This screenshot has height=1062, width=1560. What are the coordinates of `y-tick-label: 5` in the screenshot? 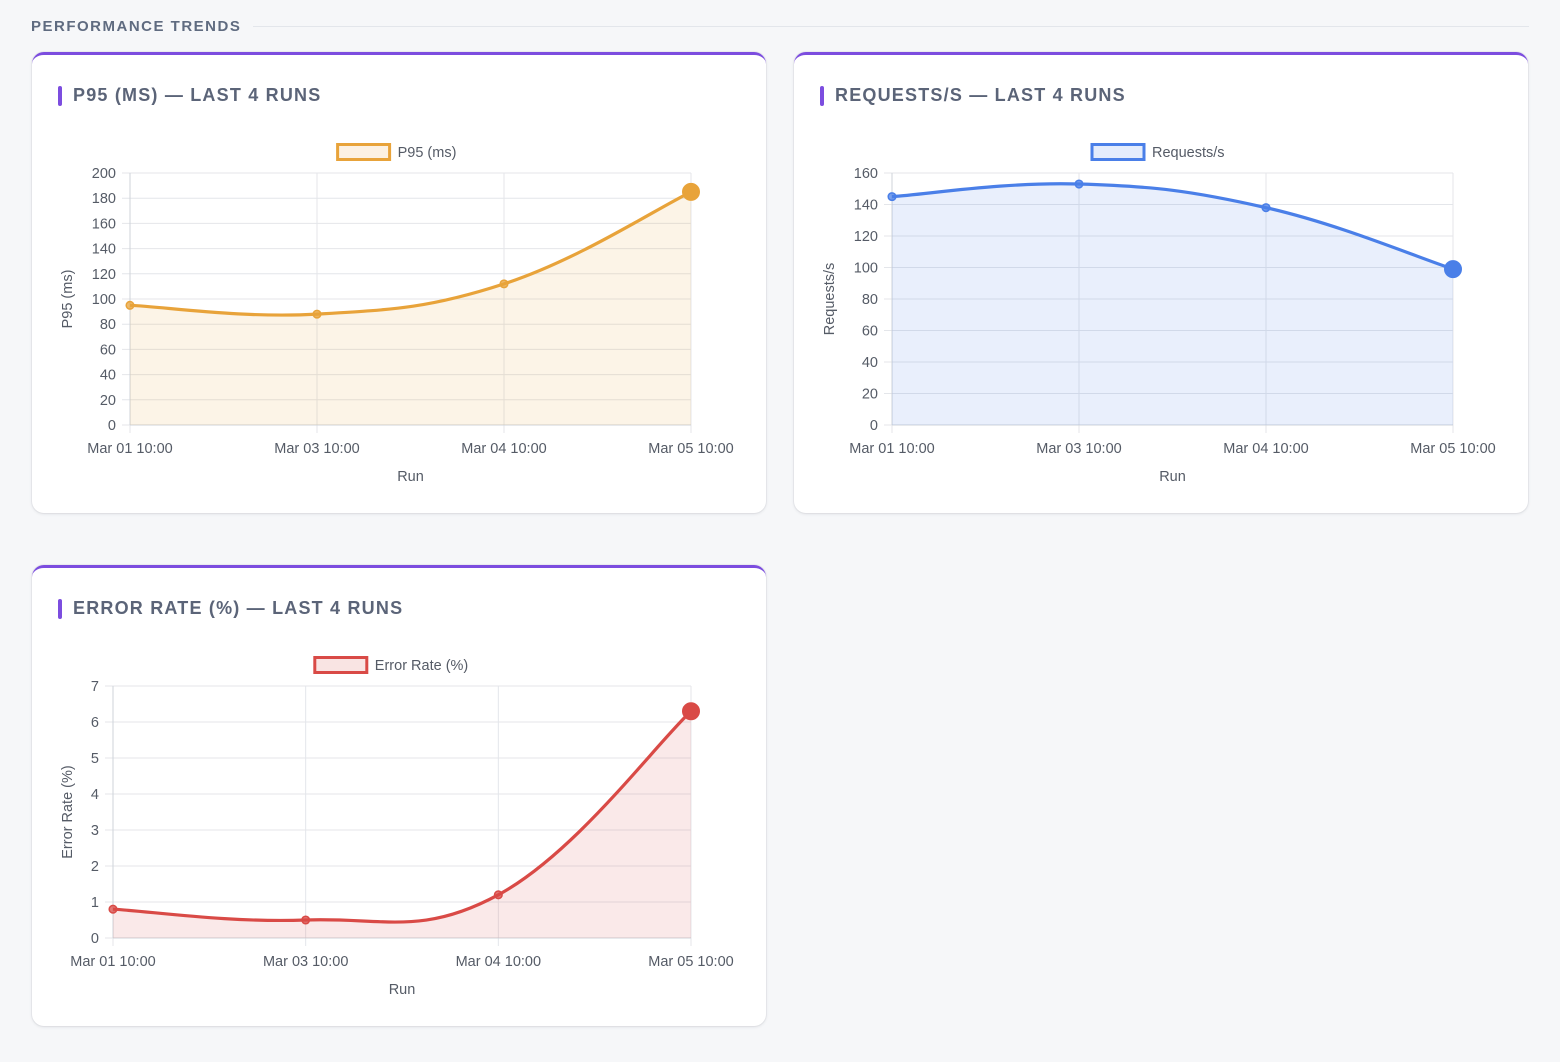 It's located at (95, 759).